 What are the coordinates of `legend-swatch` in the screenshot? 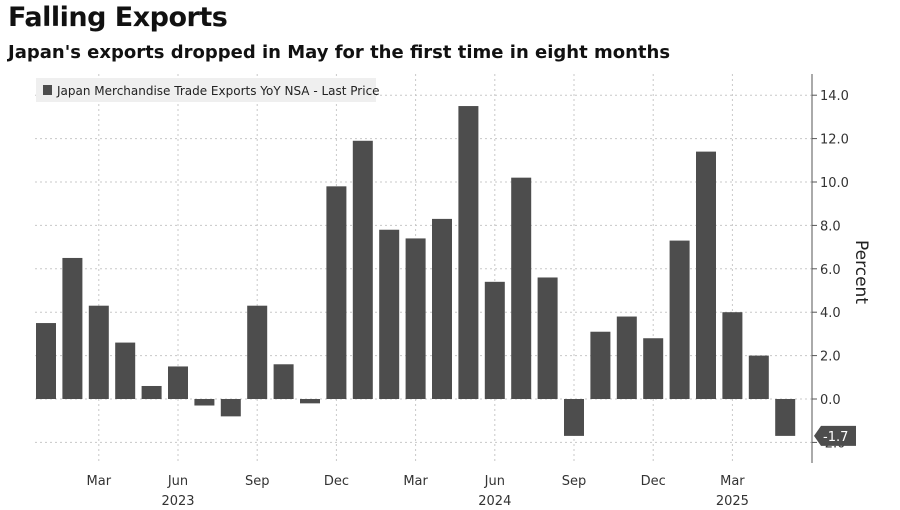 It's located at (47, 90).